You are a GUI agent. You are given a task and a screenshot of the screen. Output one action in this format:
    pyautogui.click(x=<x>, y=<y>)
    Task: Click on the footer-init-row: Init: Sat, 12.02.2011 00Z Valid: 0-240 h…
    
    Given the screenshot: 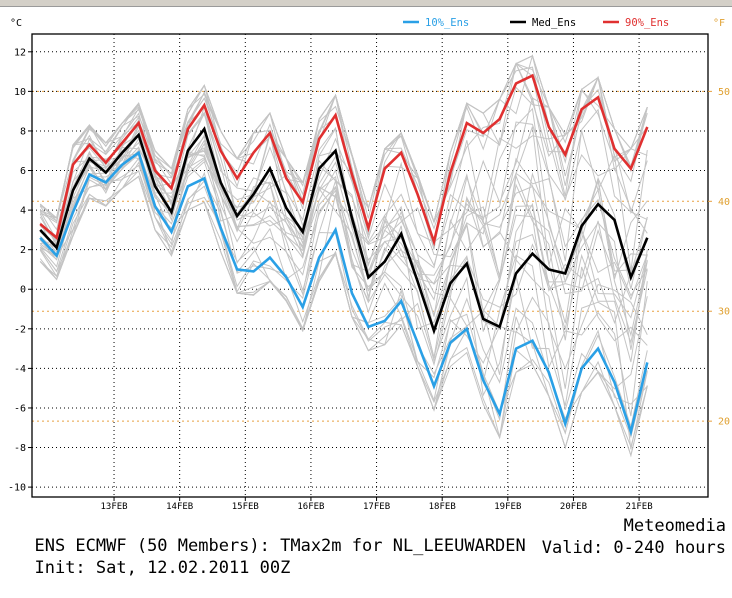 What is the action you would take?
    pyautogui.click(x=370, y=568)
    